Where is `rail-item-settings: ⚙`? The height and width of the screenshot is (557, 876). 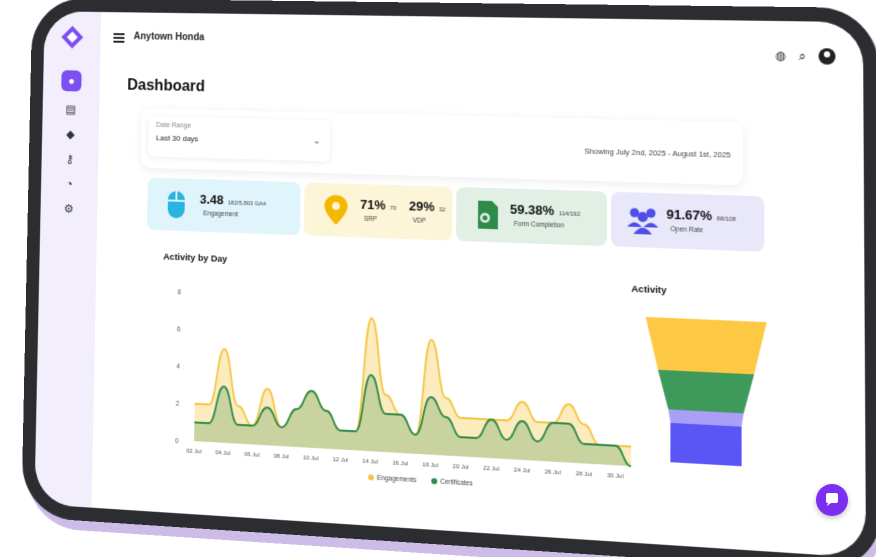 rail-item-settings: ⚙ is located at coordinates (69, 209).